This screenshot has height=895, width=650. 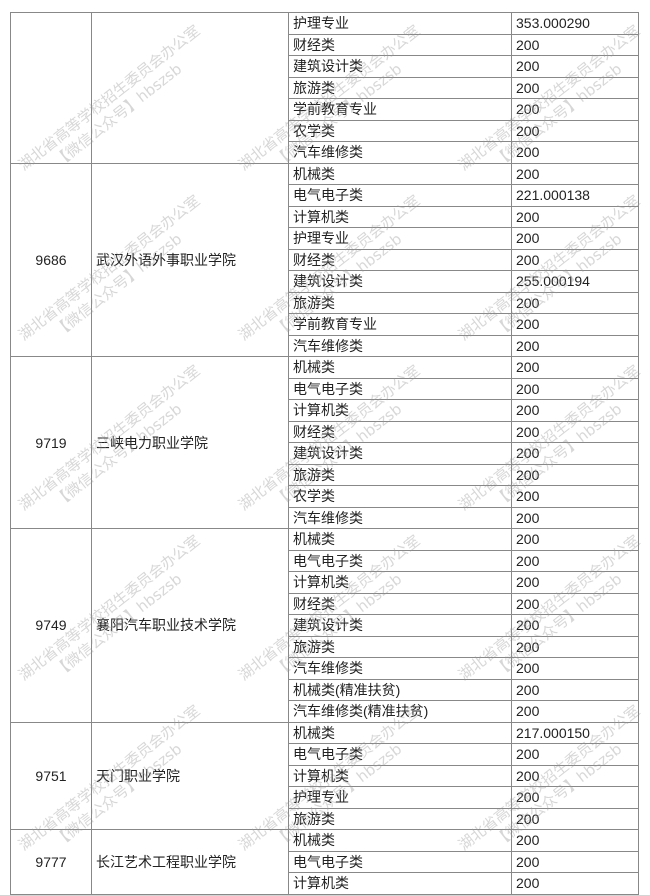 What do you see at coordinates (325, 281) in the screenshot?
I see `table-row: 建筑设计类 255.000194` at bounding box center [325, 281].